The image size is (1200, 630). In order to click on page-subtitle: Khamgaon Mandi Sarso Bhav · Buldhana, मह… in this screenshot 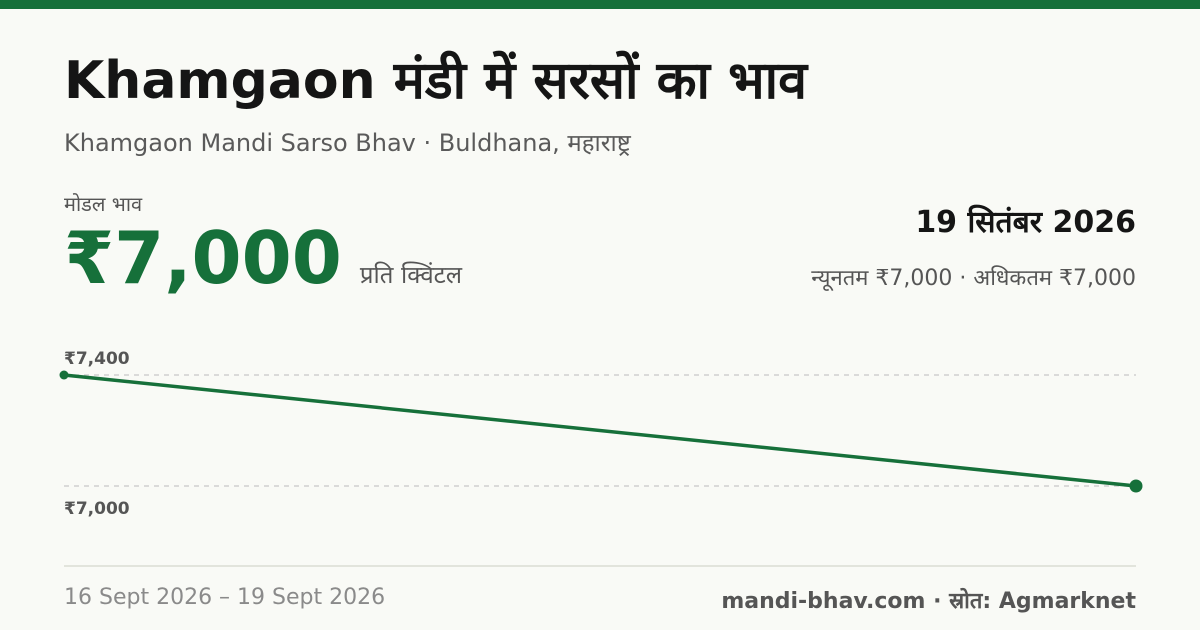, I will do `click(347, 143)`.